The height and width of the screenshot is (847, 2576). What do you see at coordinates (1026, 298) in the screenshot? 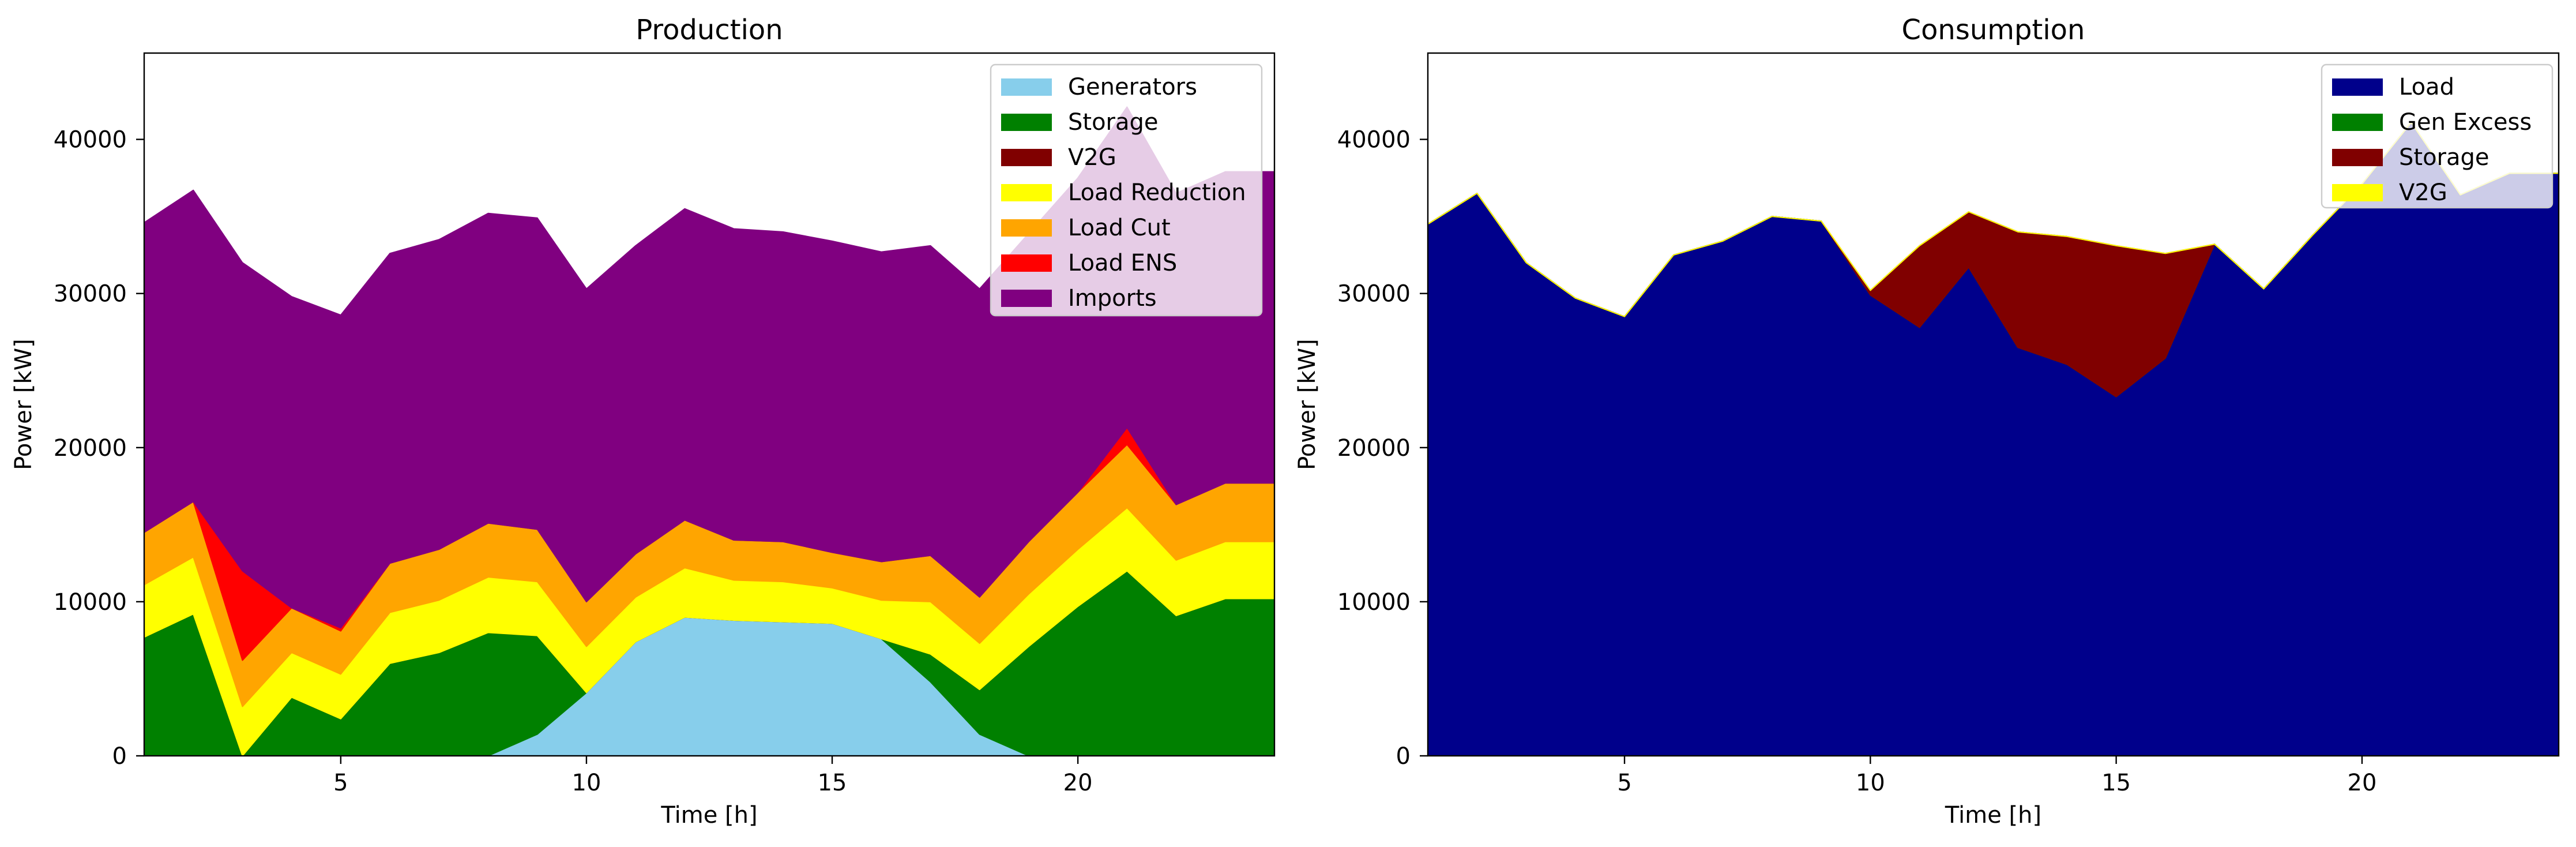
I see `legend-swatch-imports` at bounding box center [1026, 298].